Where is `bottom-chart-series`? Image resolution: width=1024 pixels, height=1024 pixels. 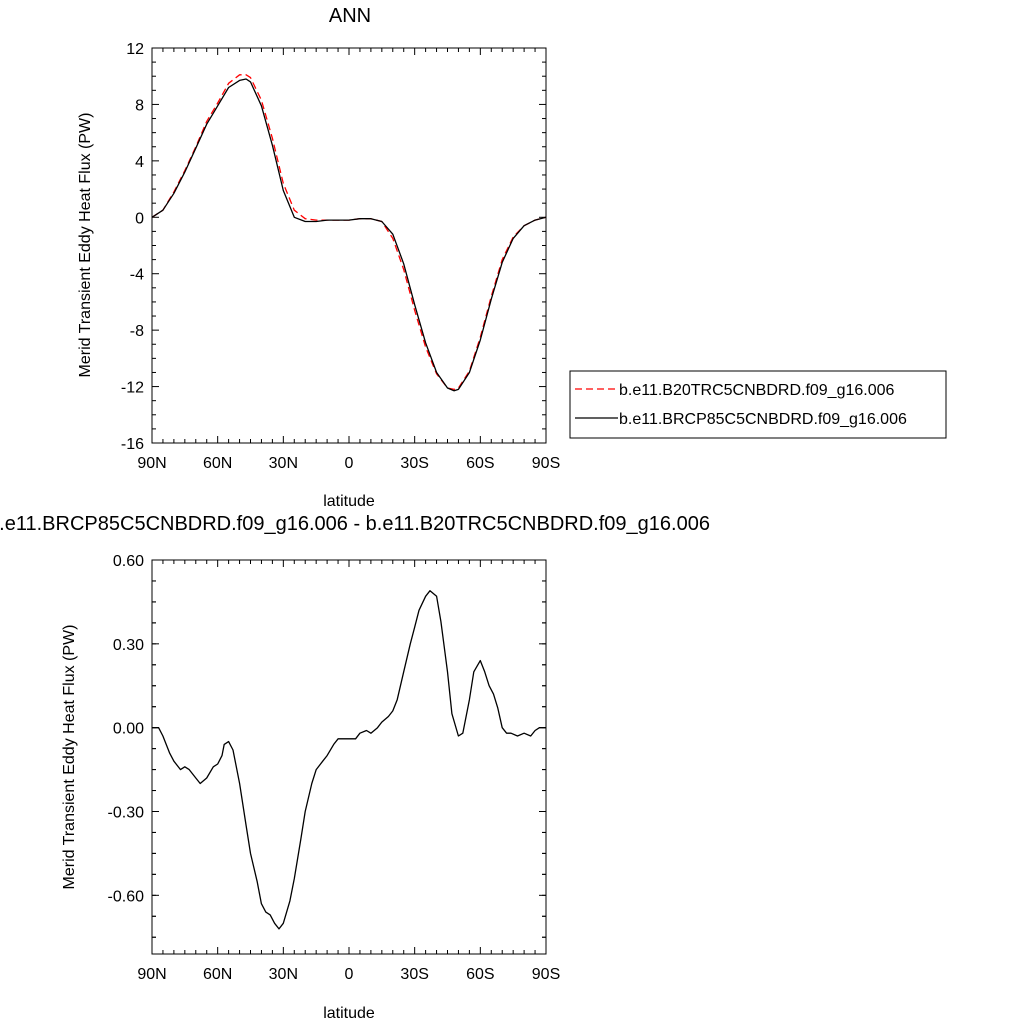
bottom-chart-series is located at coordinates (349, 760).